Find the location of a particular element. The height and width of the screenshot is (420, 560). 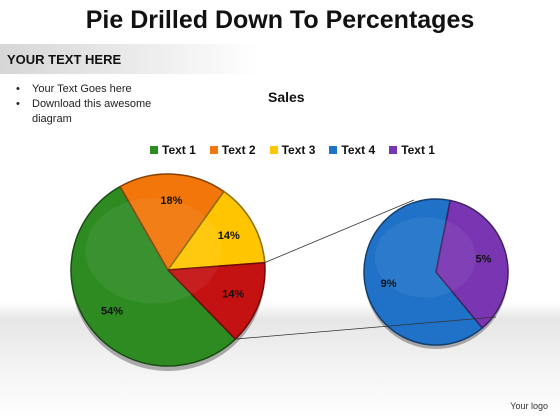

legend-item: Text 4 is located at coordinates (352, 150).